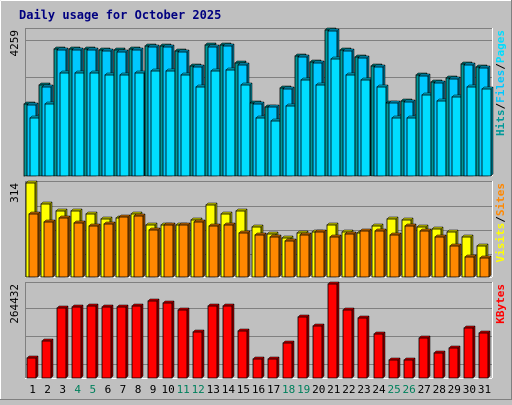 Image resolution: width=512 pixels, height=405 pixels. I want to click on day-label-27: 27, so click(424, 389).